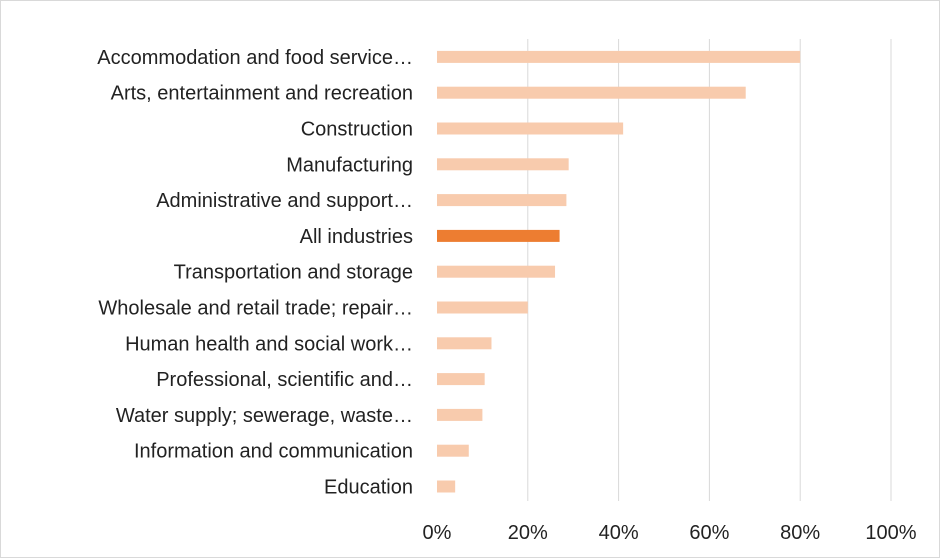  What do you see at coordinates (262, 94) in the screenshot?
I see `category-label-arts-entertainment-and-recreation: Arts, entertainment and recreation` at bounding box center [262, 94].